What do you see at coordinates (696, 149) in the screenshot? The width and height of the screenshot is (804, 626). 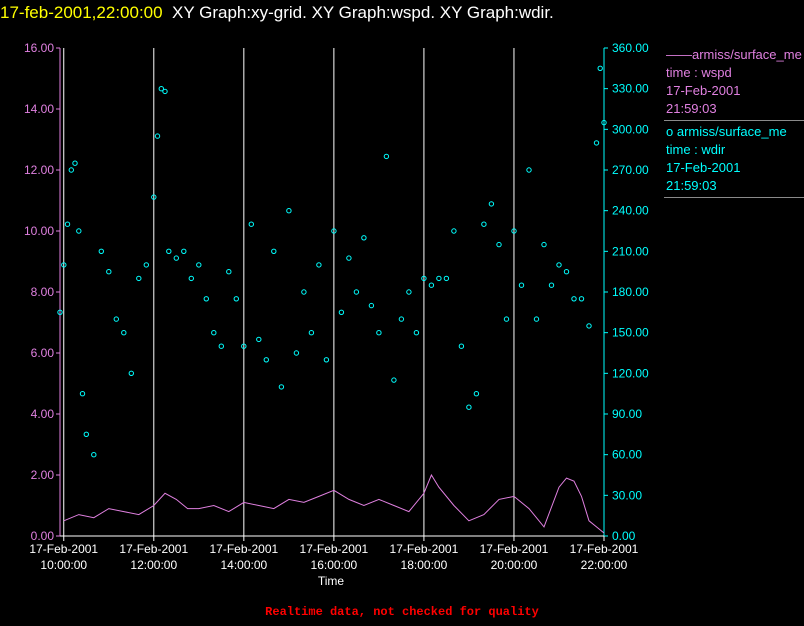 I see `legend-wdir-variable: time : wdir` at bounding box center [696, 149].